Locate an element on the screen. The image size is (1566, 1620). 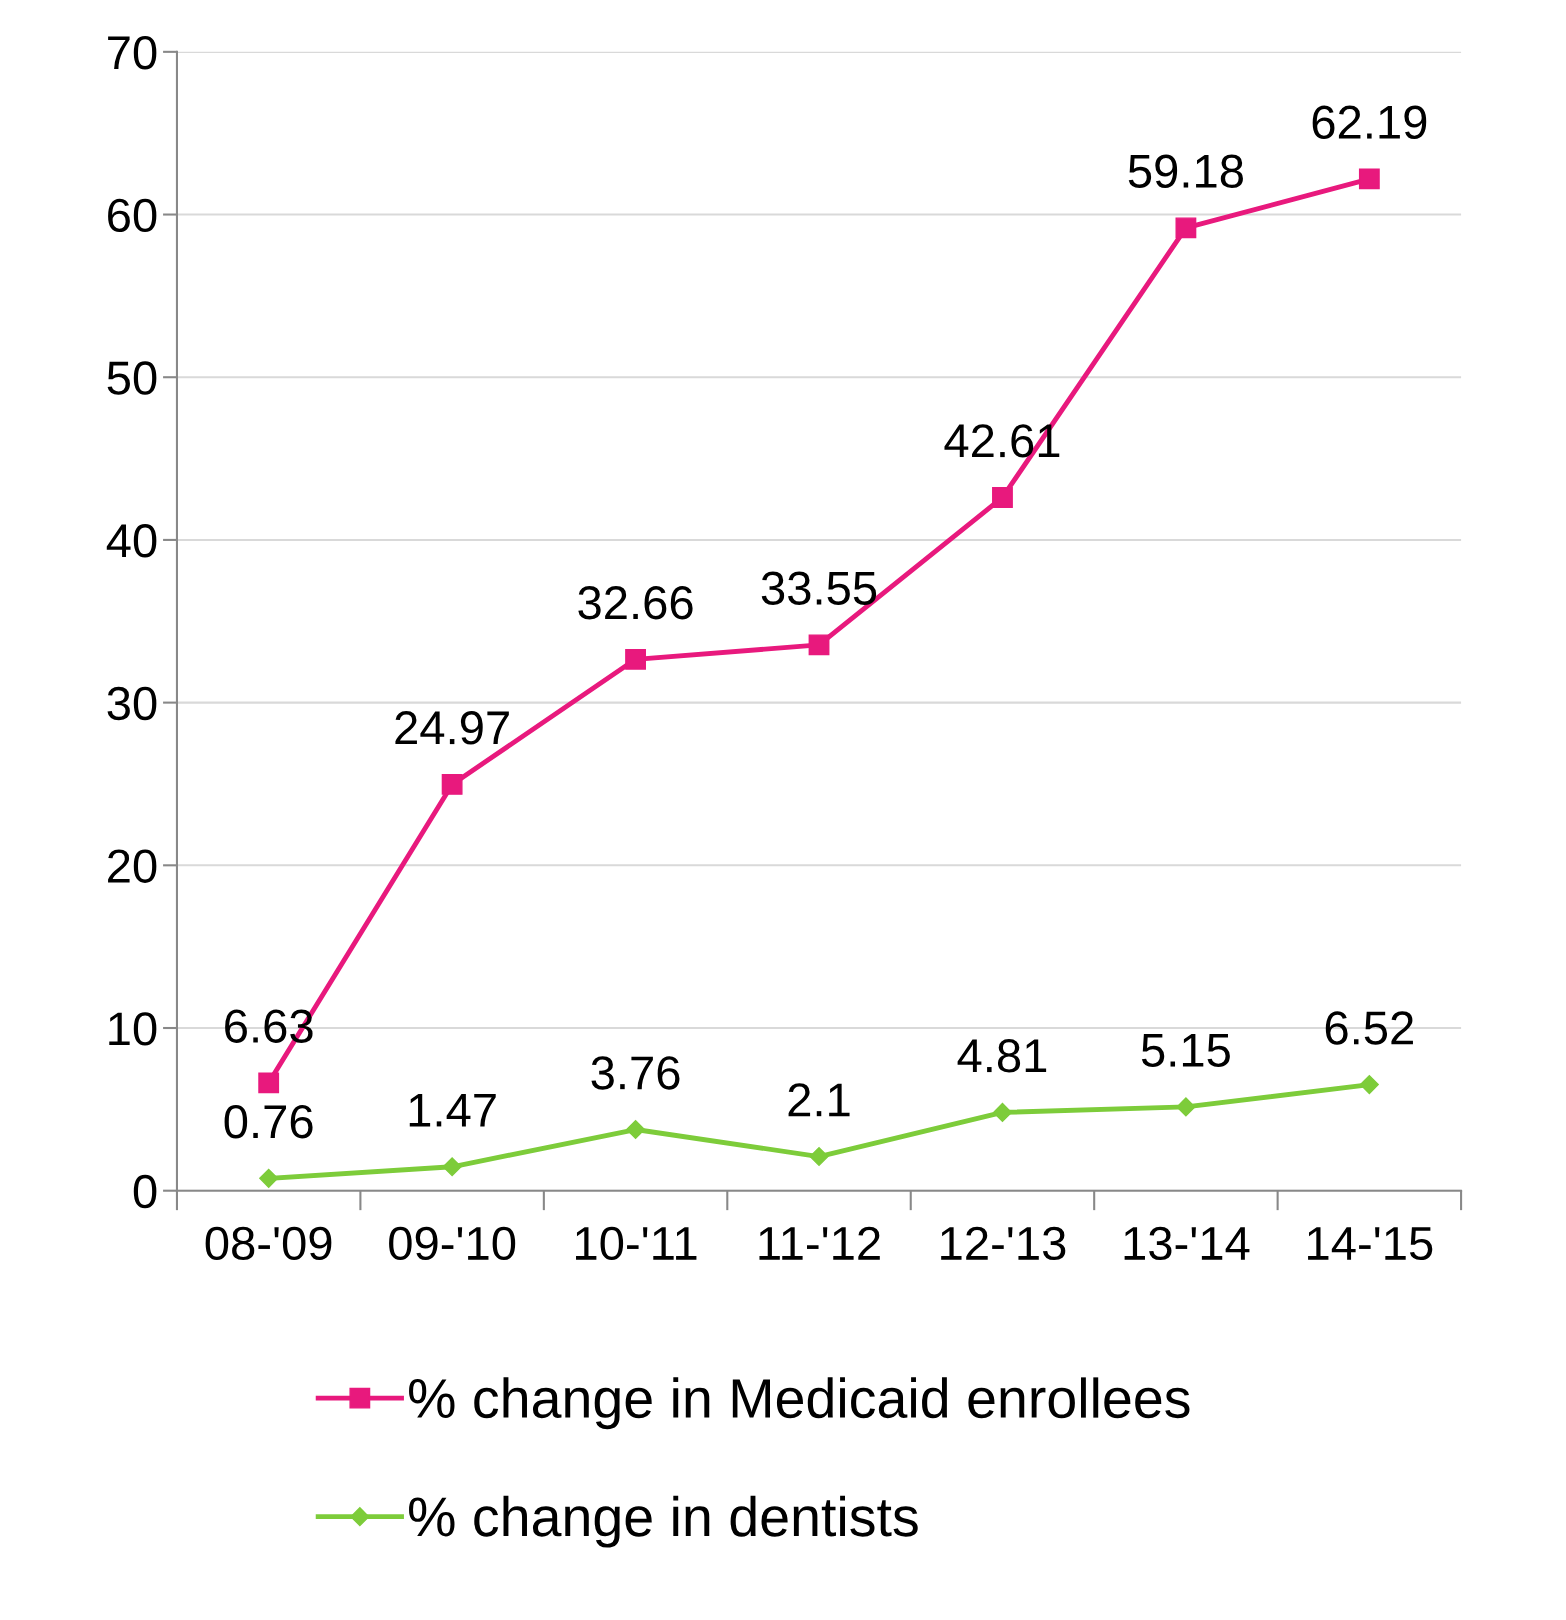
x-tick-label: 14-'15 is located at coordinates (1370, 1244).